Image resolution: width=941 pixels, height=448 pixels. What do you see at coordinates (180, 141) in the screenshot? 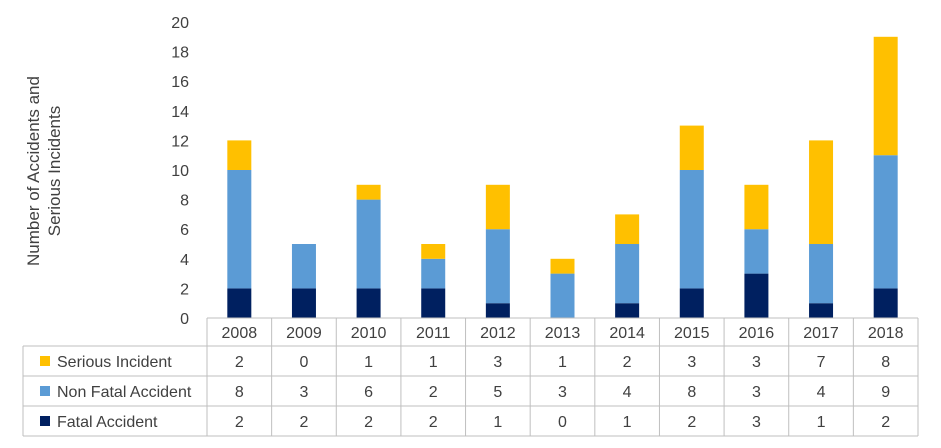
I see `y-tick-label: 12` at bounding box center [180, 141].